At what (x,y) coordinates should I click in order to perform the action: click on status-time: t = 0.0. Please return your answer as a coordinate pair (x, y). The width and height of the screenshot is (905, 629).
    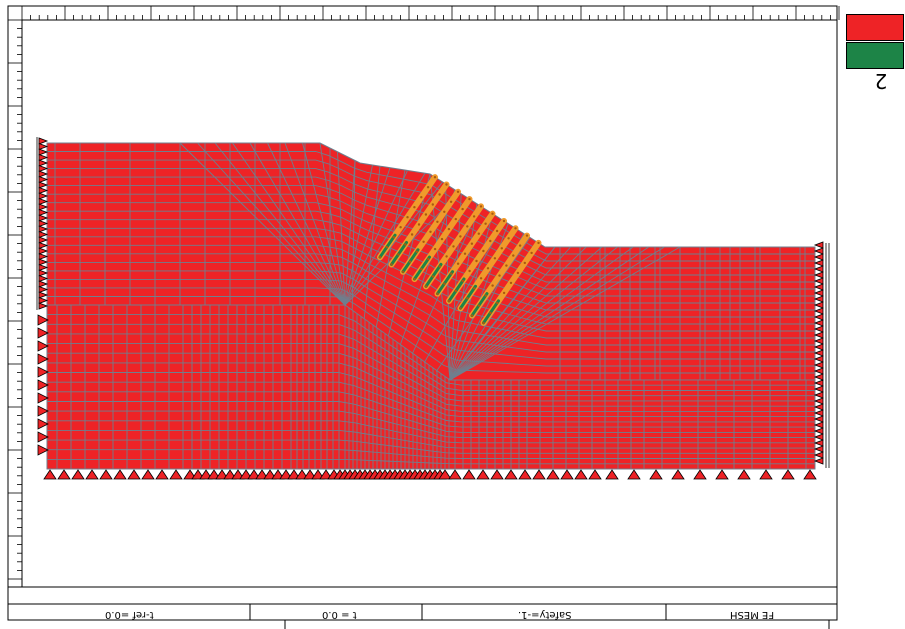
    Looking at the image, I should click on (339, 614).